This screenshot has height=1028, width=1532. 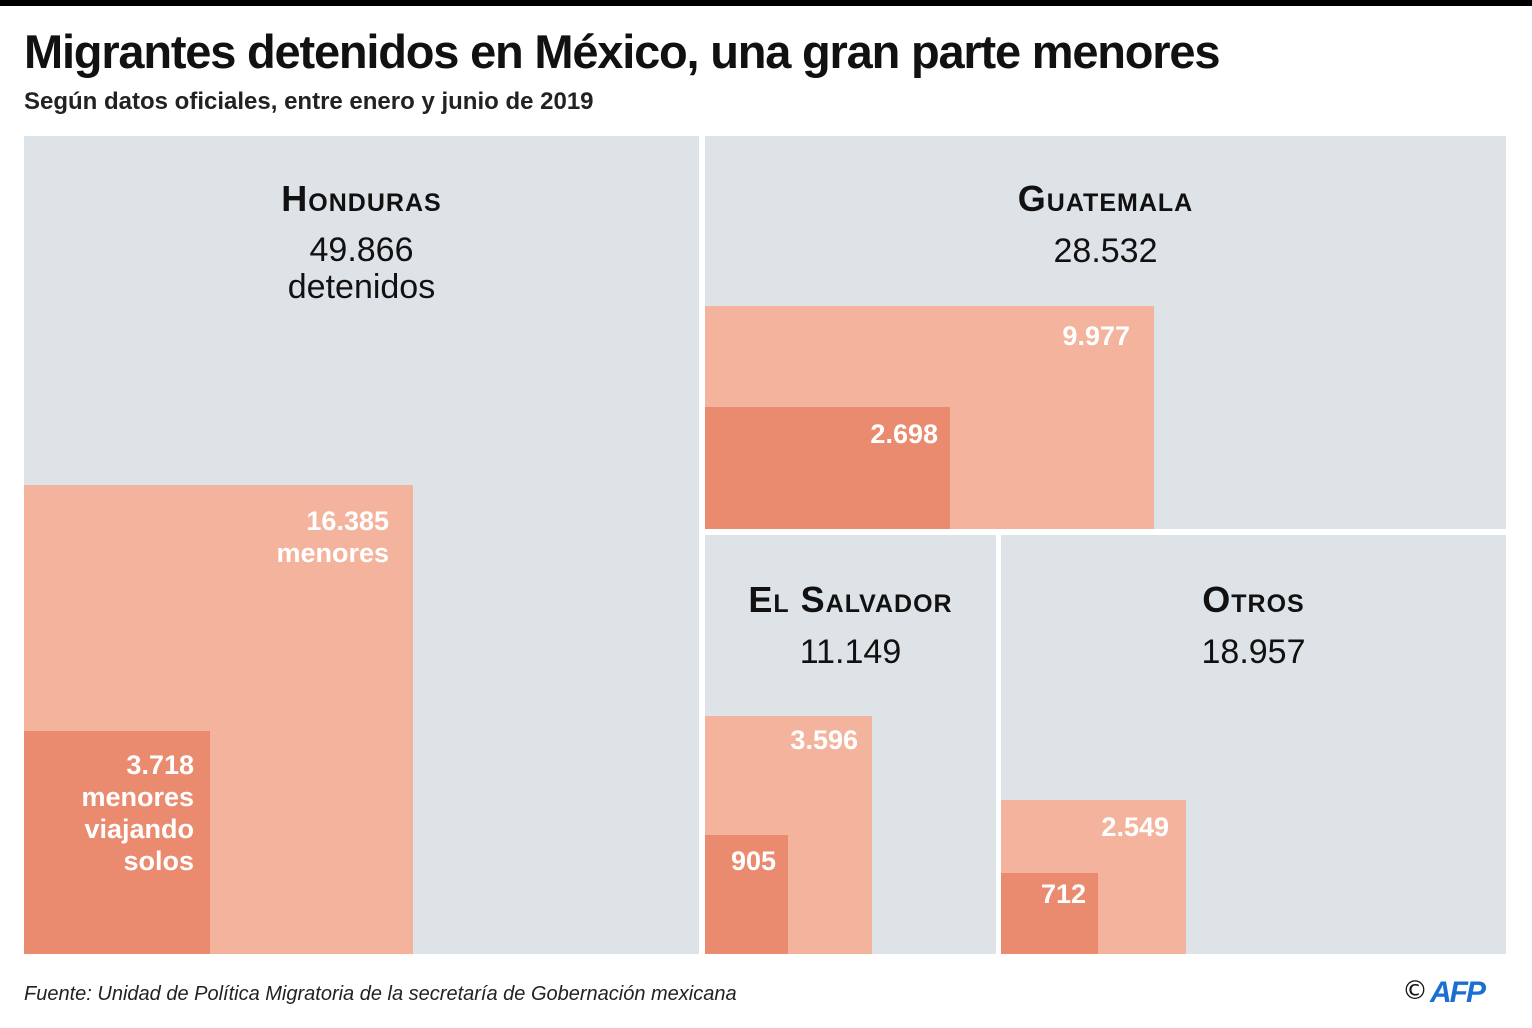 I want to click on unaccompanied-value: 905, so click(x=753, y=861).